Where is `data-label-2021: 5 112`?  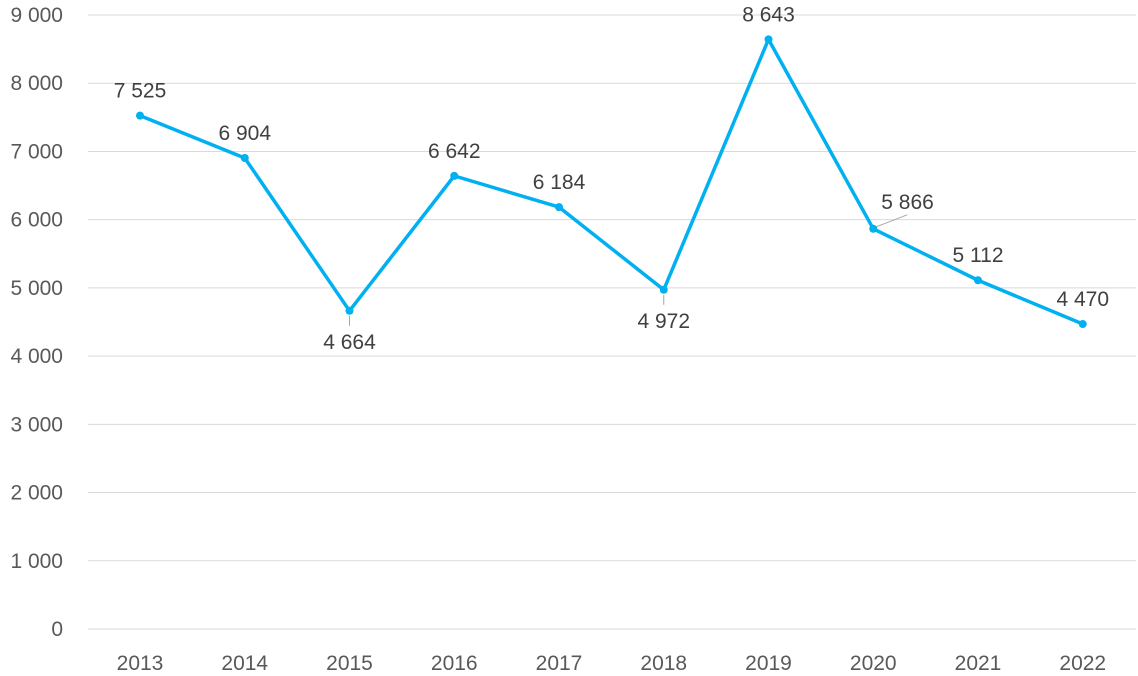 data-label-2021: 5 112 is located at coordinates (978, 255).